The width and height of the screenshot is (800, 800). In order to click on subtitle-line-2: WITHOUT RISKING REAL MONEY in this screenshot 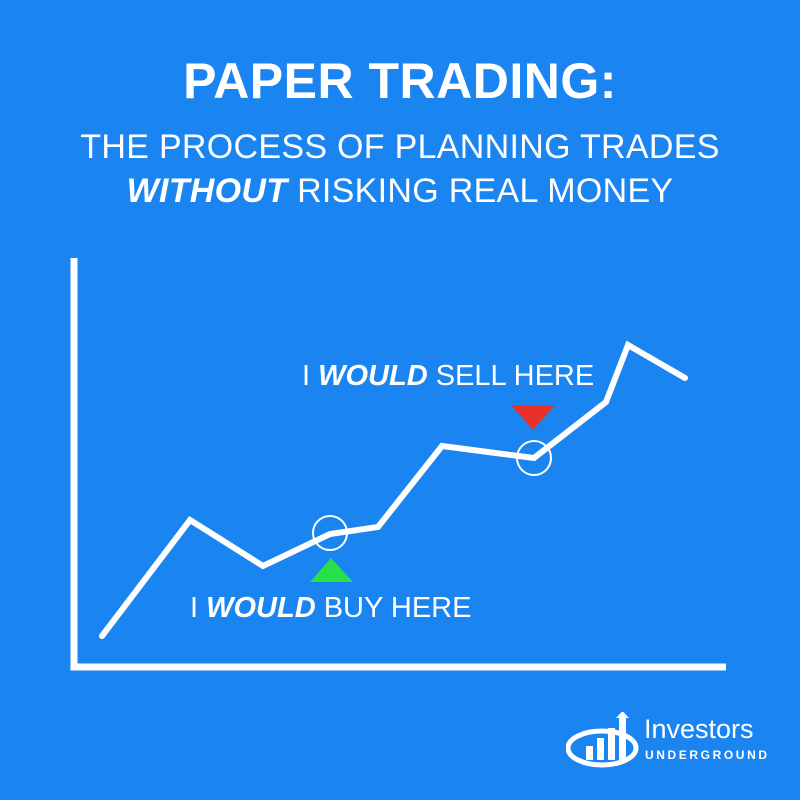, I will do `click(400, 191)`.